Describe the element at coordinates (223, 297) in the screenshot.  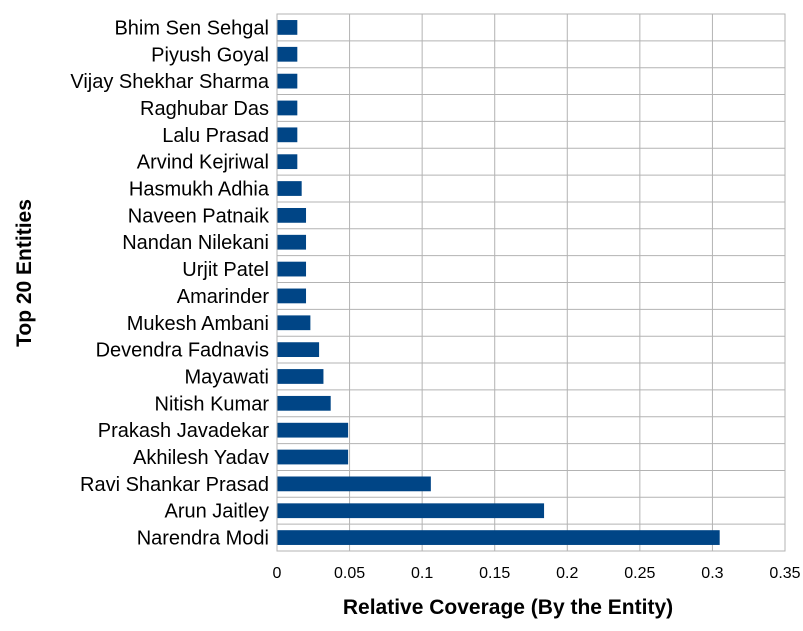
I see `category-label: Amarinder` at that location.